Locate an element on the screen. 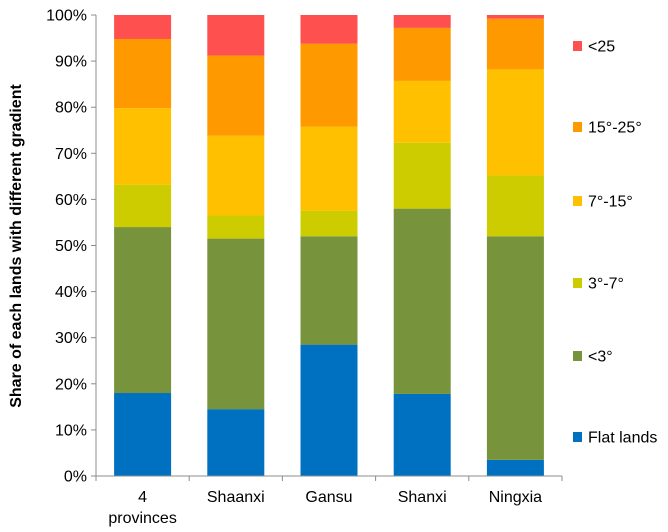  x-category-label-line: Shaanxi is located at coordinates (236, 497).